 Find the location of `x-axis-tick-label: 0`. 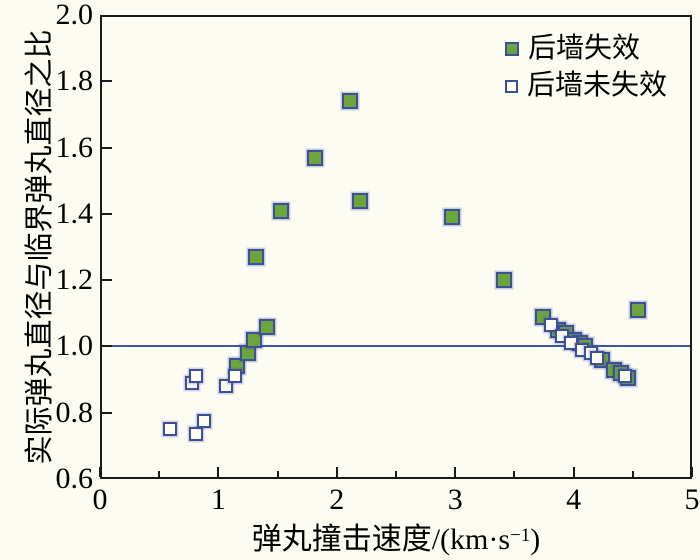

x-axis-tick-label: 0 is located at coordinates (100, 499).